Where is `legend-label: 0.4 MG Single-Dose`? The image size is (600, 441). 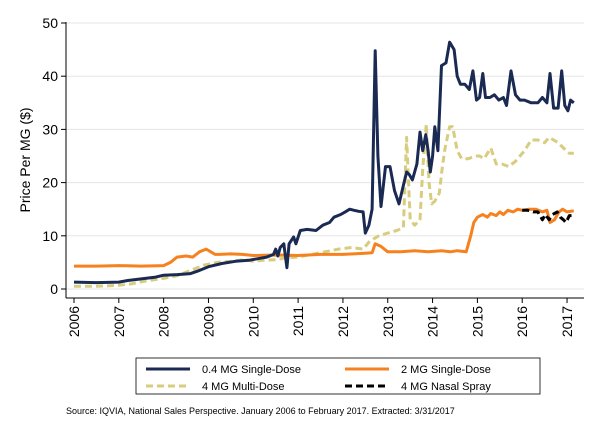 legend-label: 0.4 MG Single-Dose is located at coordinates (251, 370).